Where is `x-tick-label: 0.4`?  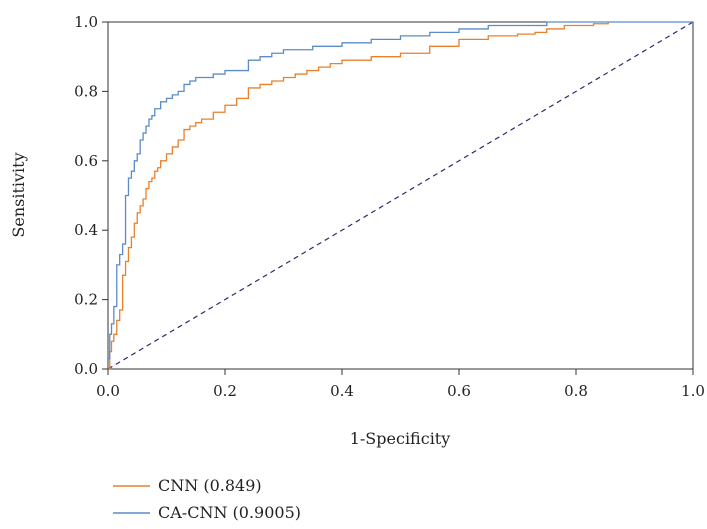
x-tick-label: 0.4 is located at coordinates (342, 391).